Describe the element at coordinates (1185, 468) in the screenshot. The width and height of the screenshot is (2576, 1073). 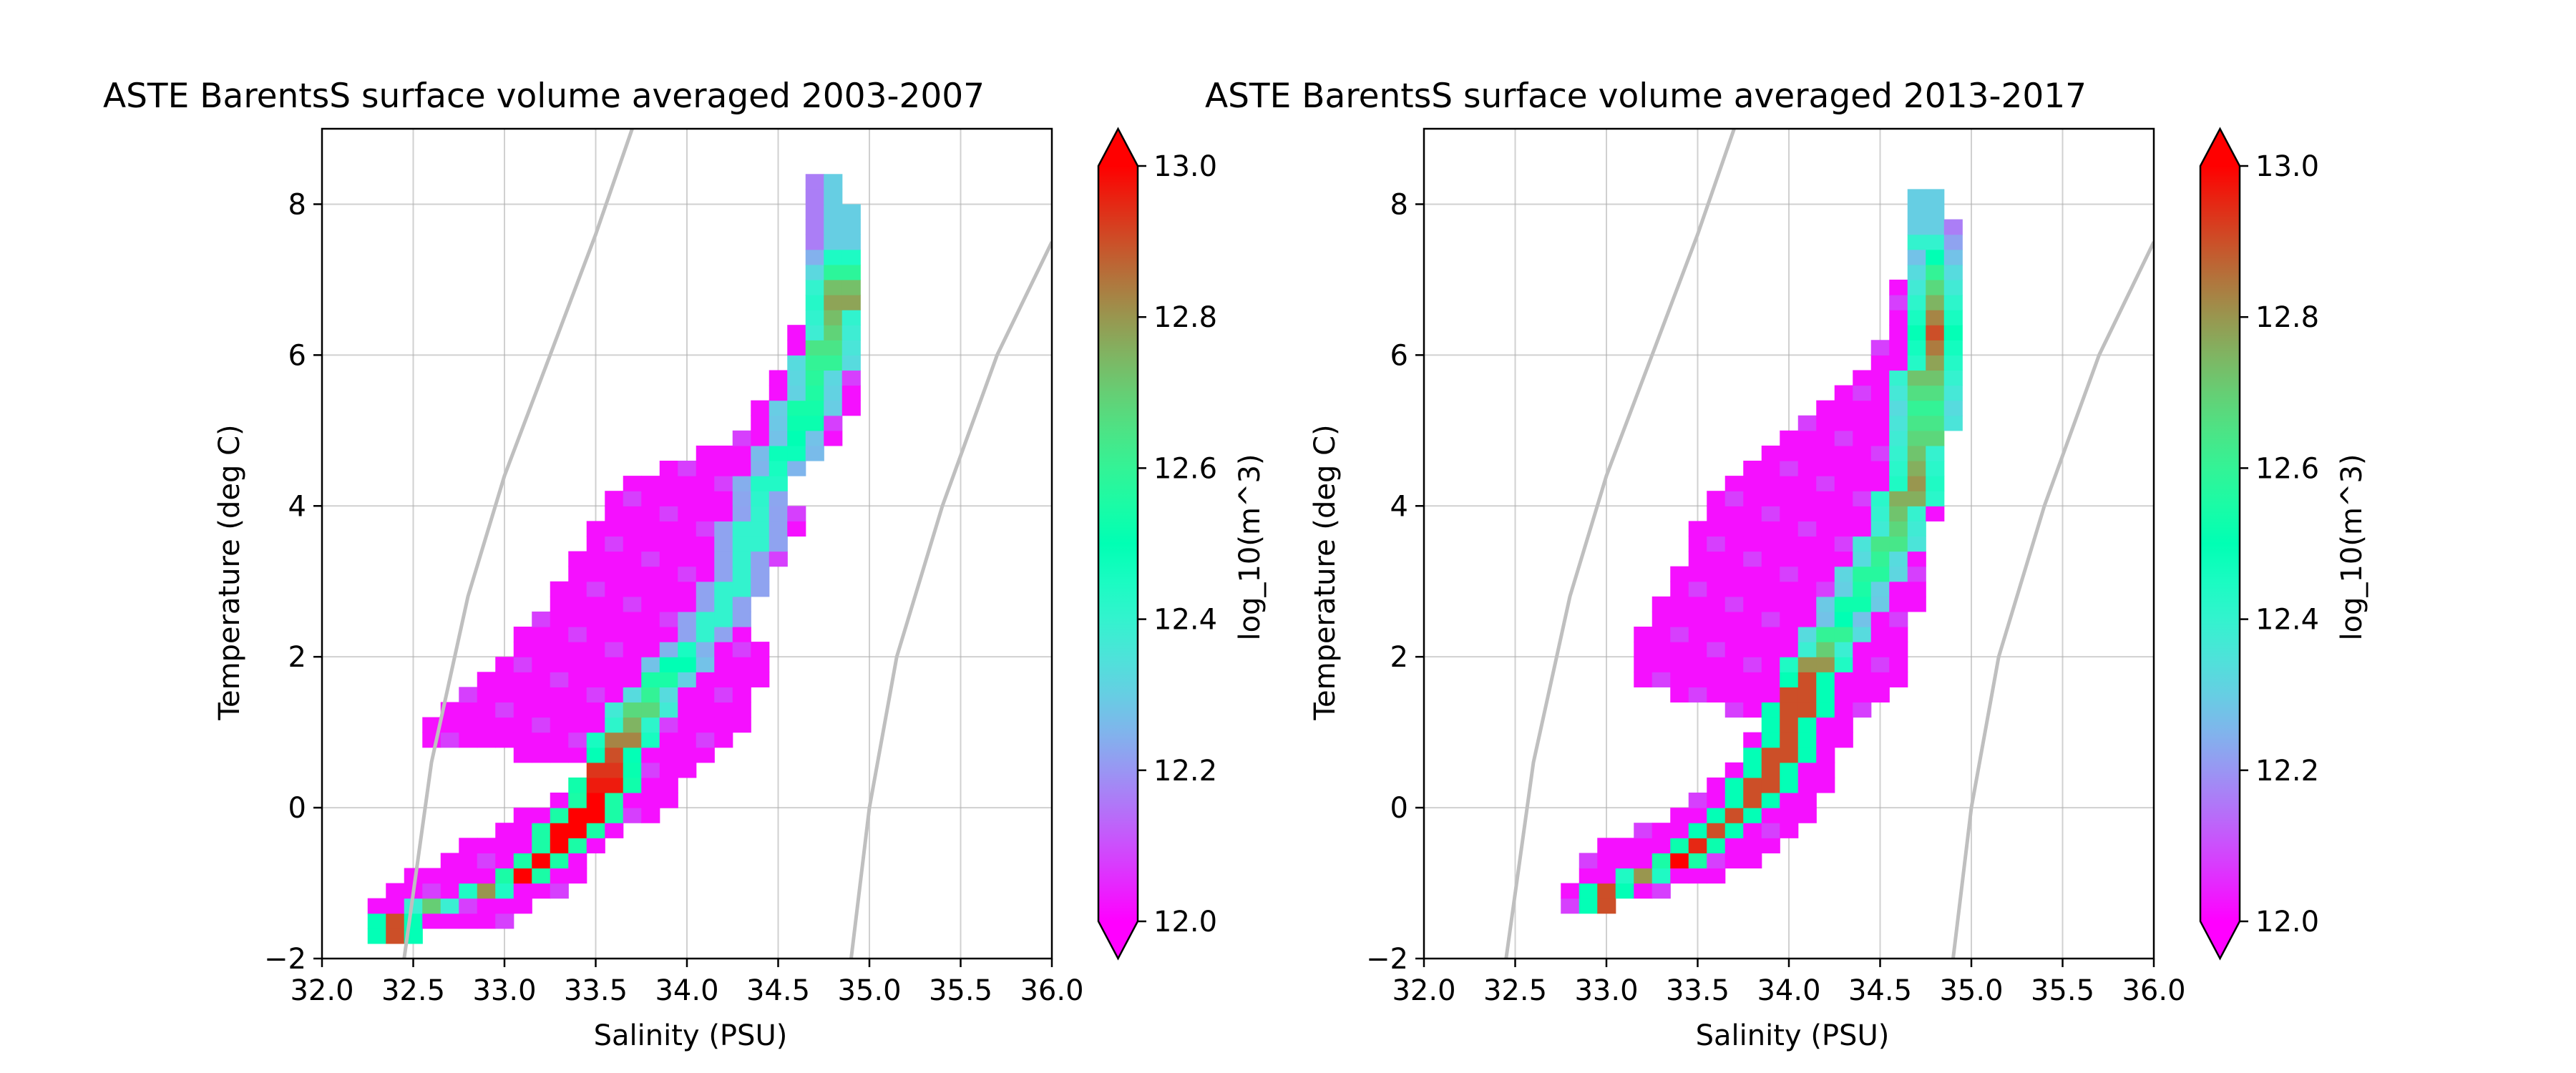
I see `colorbar-tick-label: 12.6` at that location.